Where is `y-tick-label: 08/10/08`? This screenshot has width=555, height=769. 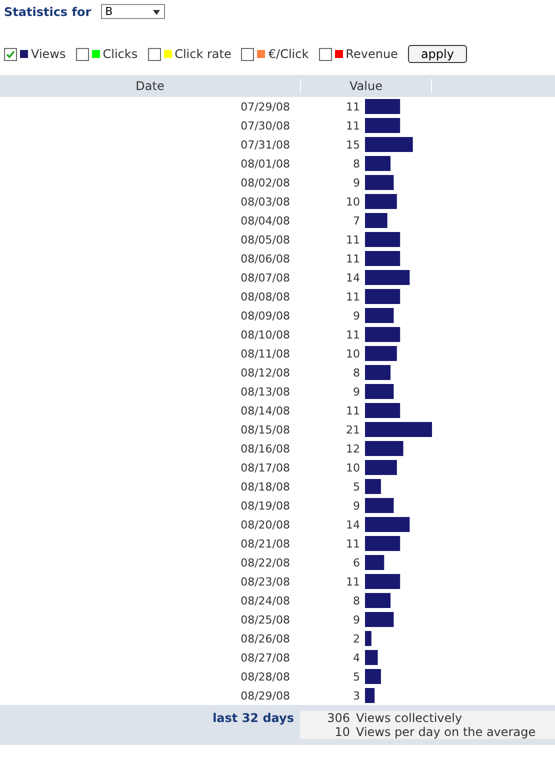 y-tick-label: 08/10/08 is located at coordinates (265, 335).